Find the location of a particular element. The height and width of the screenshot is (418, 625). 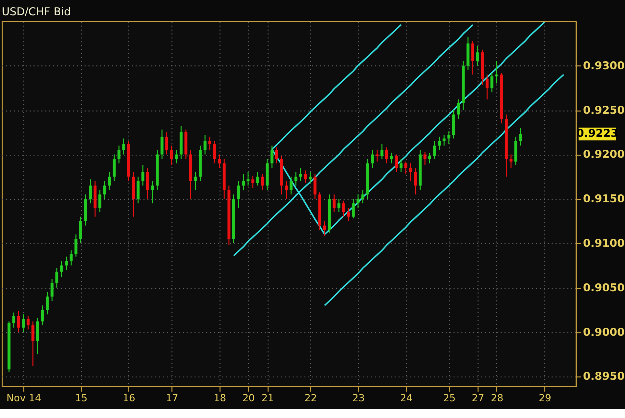

x-tick-label: 24 is located at coordinates (406, 399).